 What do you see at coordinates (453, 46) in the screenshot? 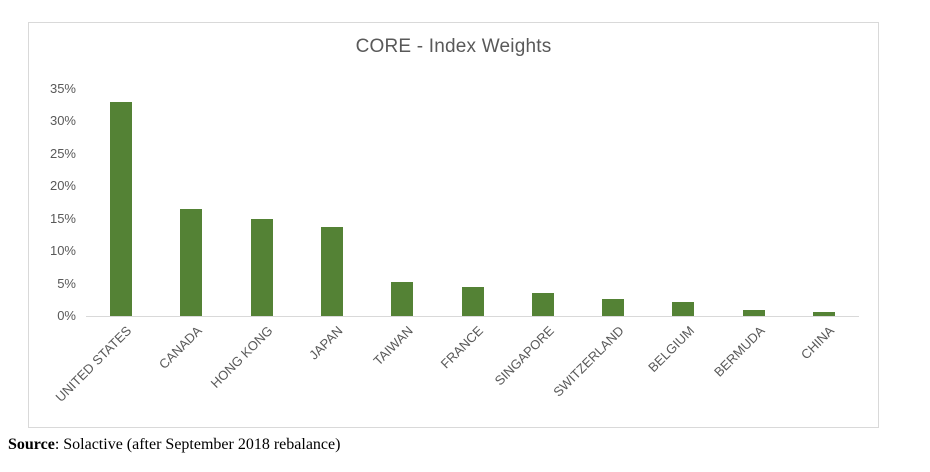
I see `chart-title: CORE - Index Weights` at bounding box center [453, 46].